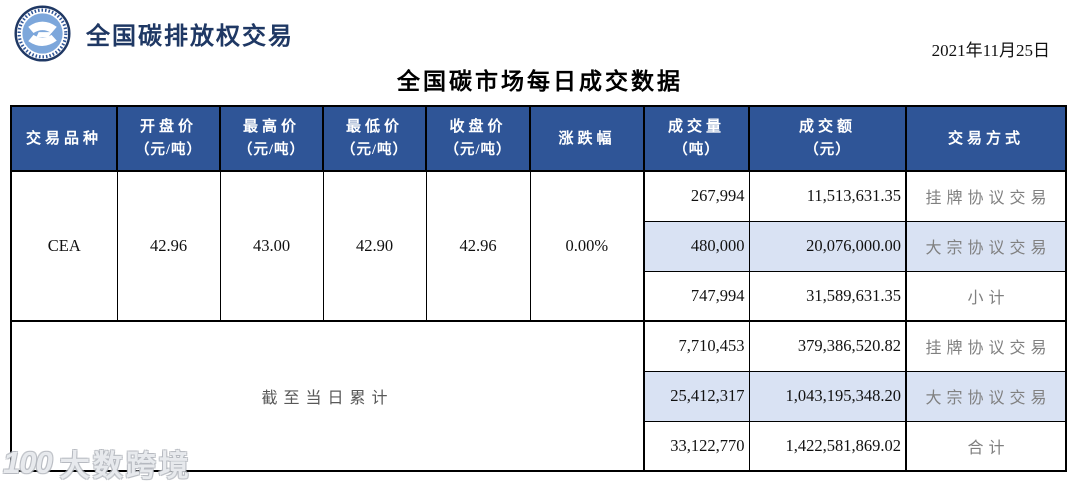 This screenshot has height=492, width=1080. I want to click on volume-cell: 480,000, so click(696, 246).